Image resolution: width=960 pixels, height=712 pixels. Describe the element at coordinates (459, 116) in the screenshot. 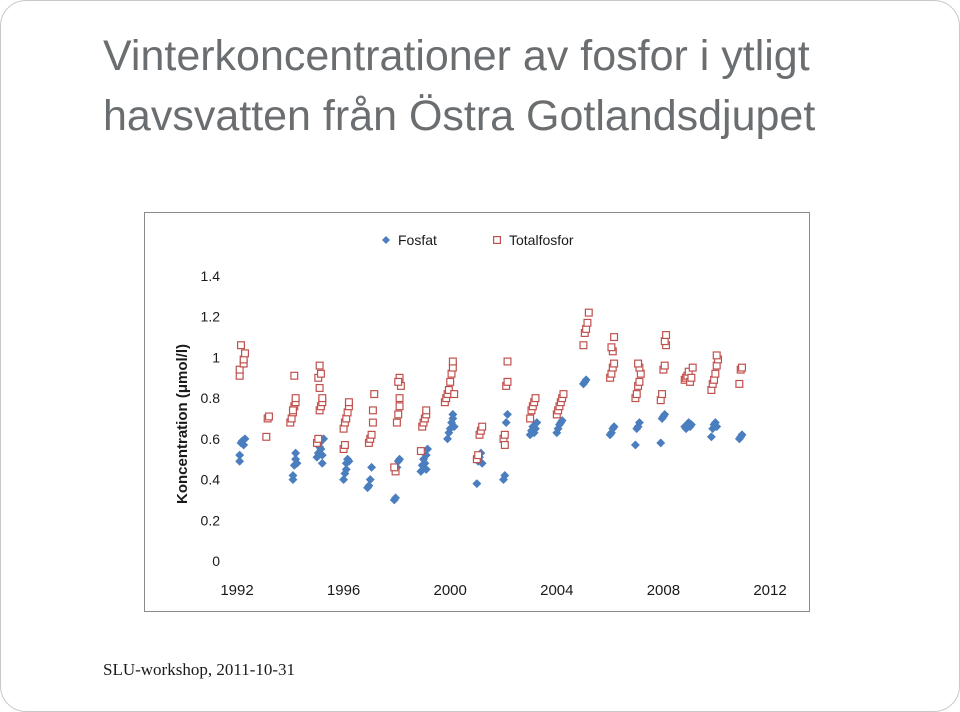

I see `slide-title-line-2: havsvatten från Östra Gotlandsdjupet` at that location.